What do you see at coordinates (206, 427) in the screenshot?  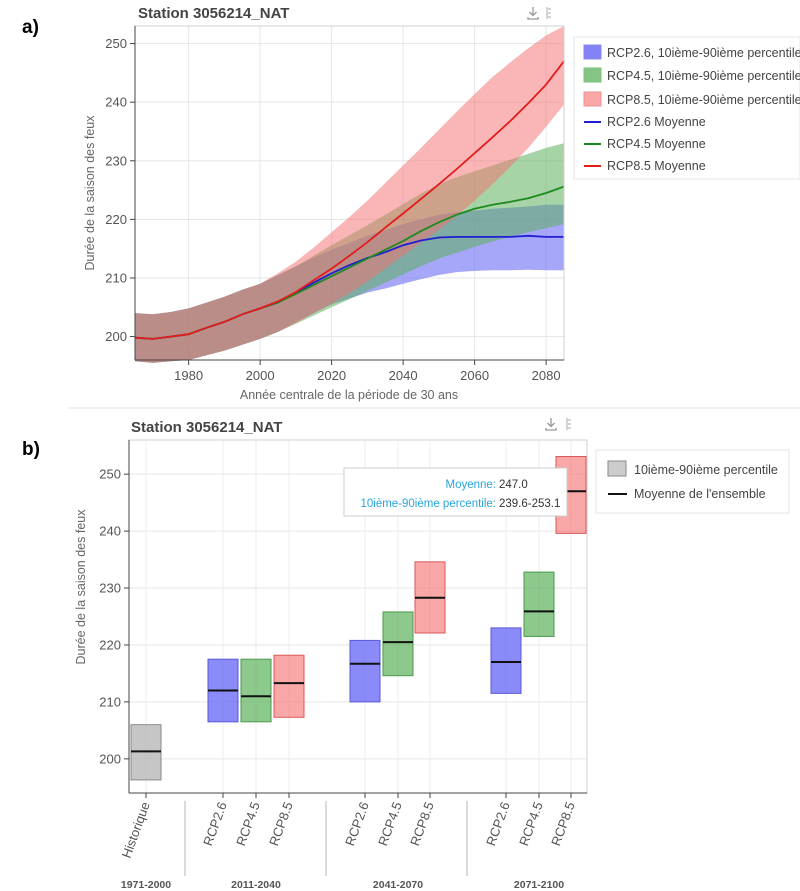 I see `panel-b-title: Station 3056214_NAT` at bounding box center [206, 427].